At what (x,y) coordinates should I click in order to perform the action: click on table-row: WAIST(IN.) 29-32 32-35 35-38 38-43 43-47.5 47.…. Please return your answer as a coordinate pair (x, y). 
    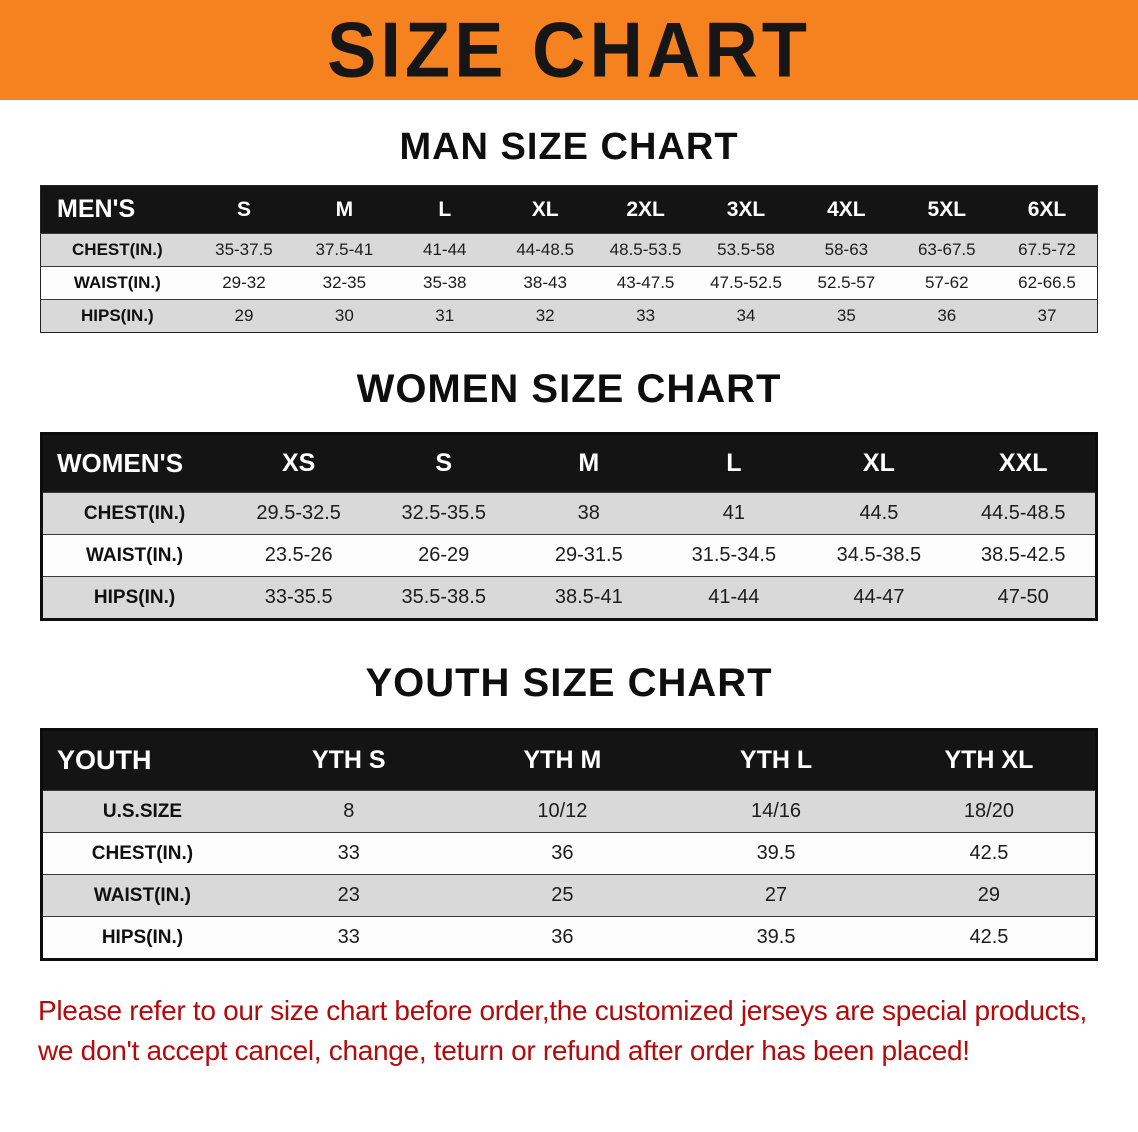
    Looking at the image, I should click on (569, 283).